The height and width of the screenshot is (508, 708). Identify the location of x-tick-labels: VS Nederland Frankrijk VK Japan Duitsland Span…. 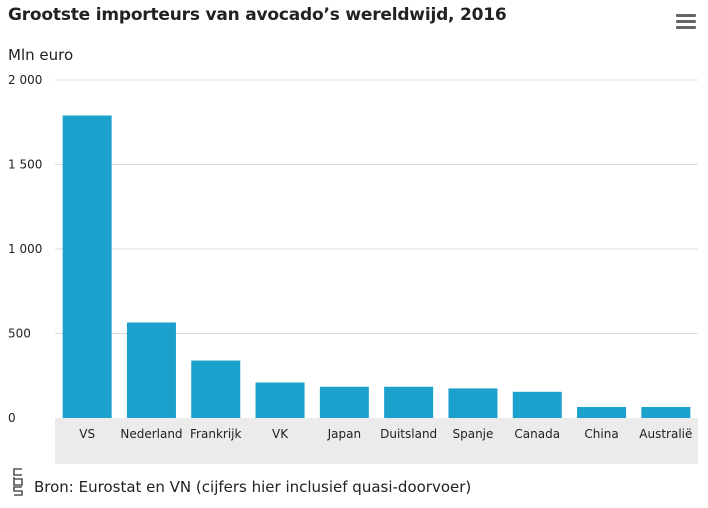
(385, 434).